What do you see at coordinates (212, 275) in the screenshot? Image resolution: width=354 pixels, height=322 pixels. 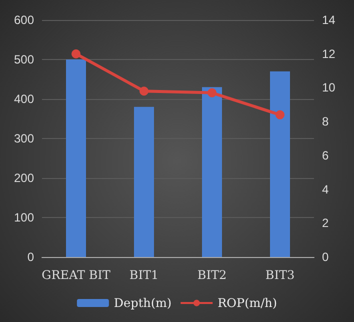 I see `x-tick-label: BIT2` at bounding box center [212, 275].